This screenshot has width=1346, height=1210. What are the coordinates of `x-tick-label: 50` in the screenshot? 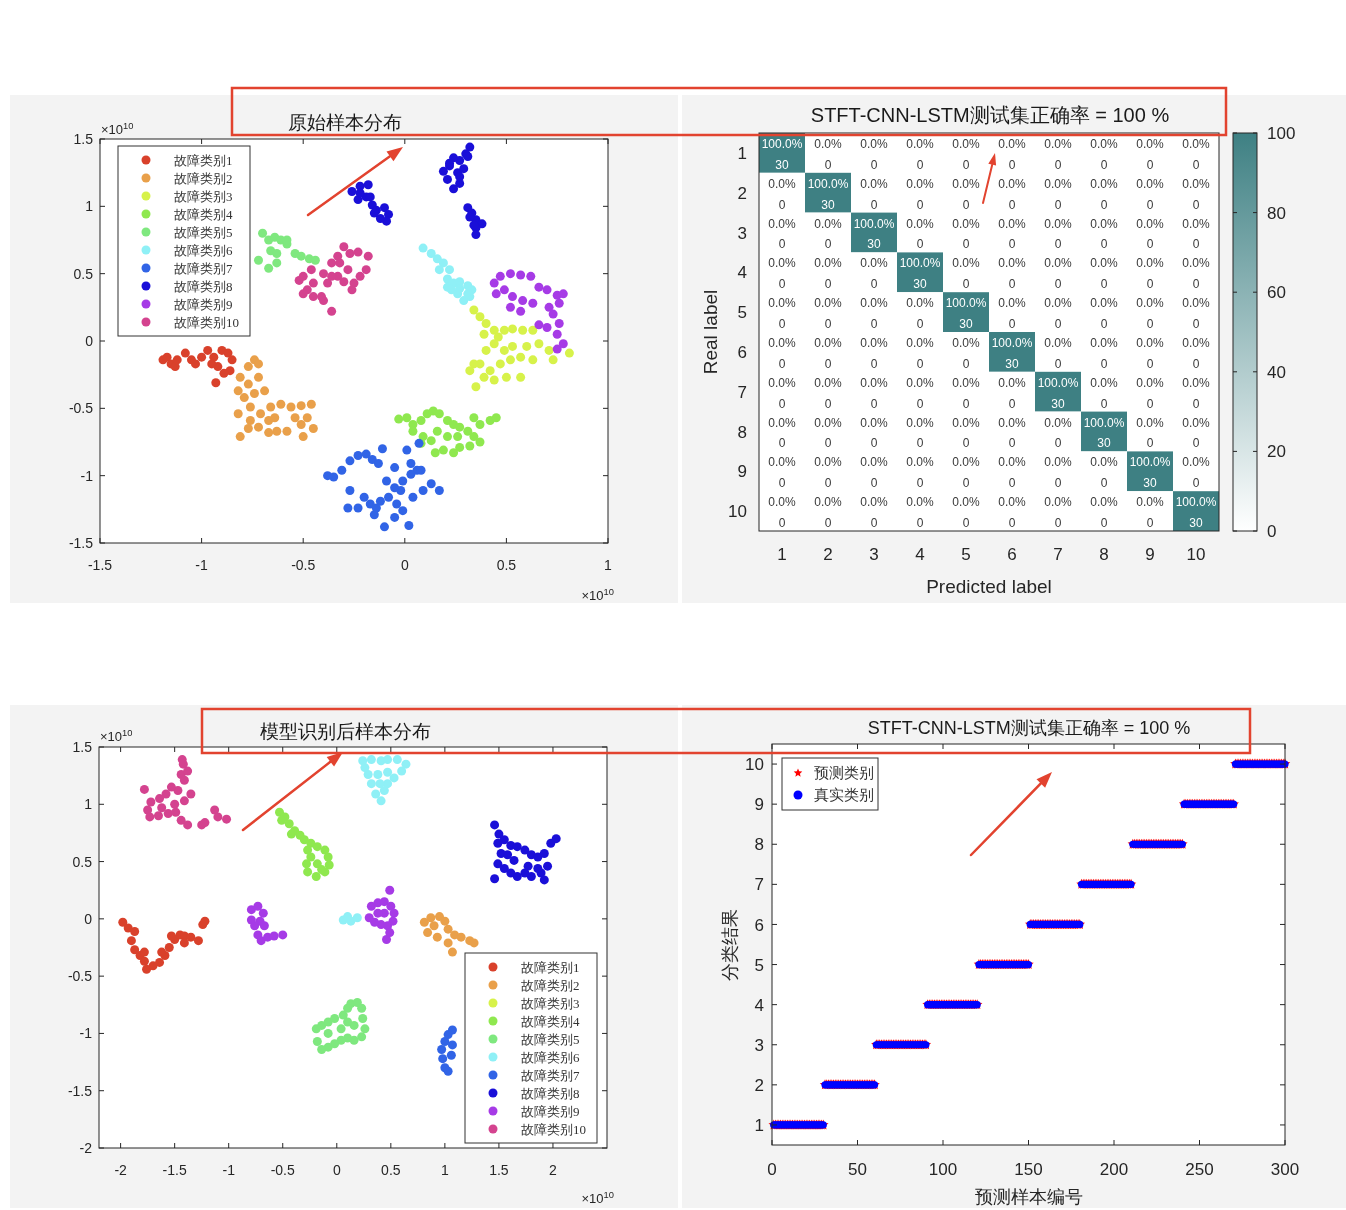 It's located at (857, 1169).